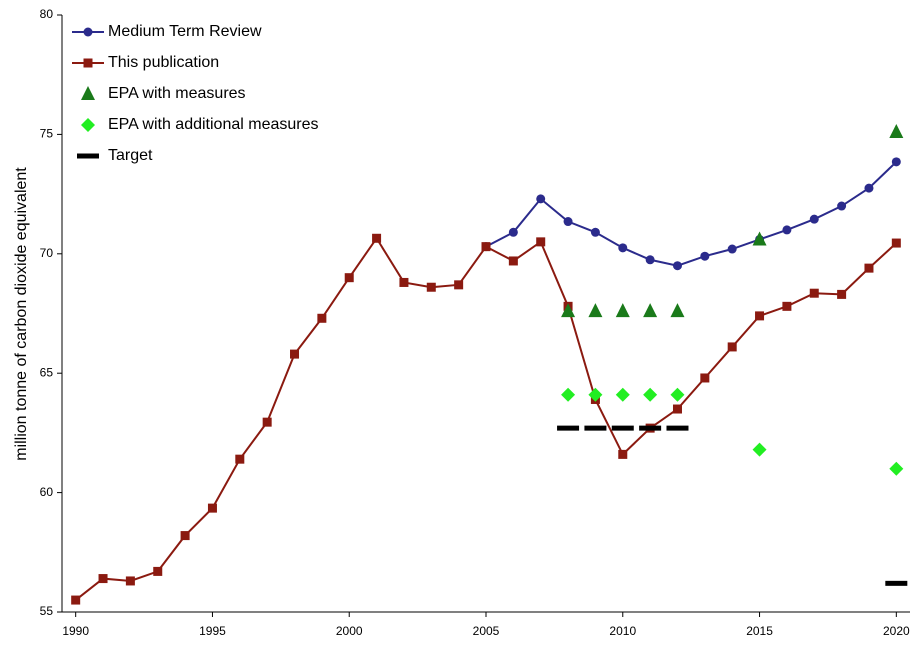 The image size is (920, 651). Describe the element at coordinates (213, 124) in the screenshot. I see `legend-label: EPA with additional measures` at that location.